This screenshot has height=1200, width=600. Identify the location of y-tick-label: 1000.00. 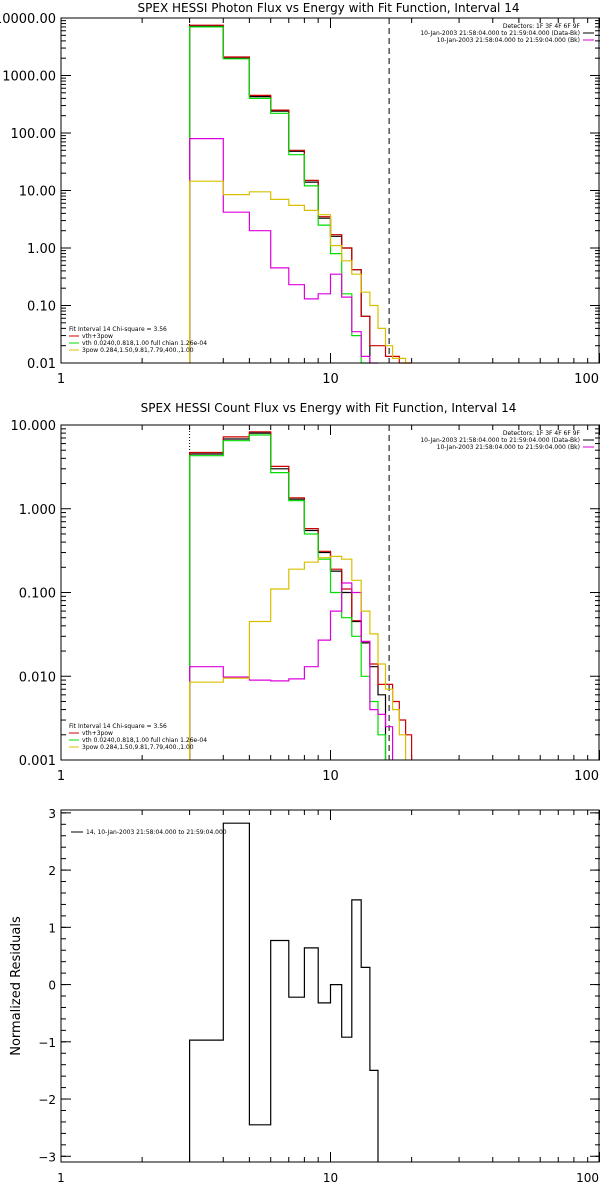
(29, 77).